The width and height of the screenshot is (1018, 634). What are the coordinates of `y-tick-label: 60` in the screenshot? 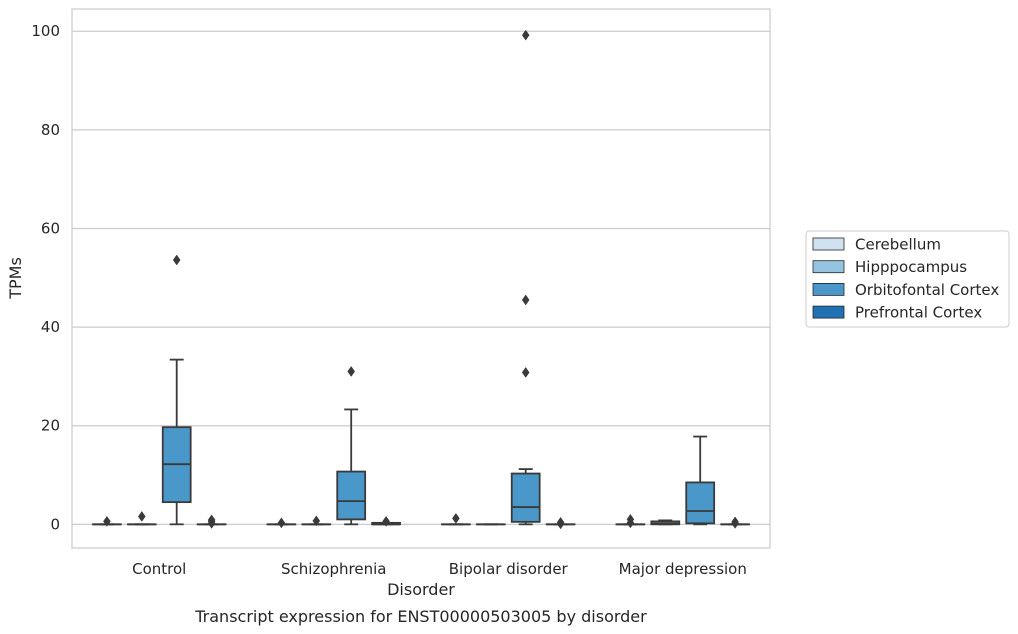 It's located at (50, 228).